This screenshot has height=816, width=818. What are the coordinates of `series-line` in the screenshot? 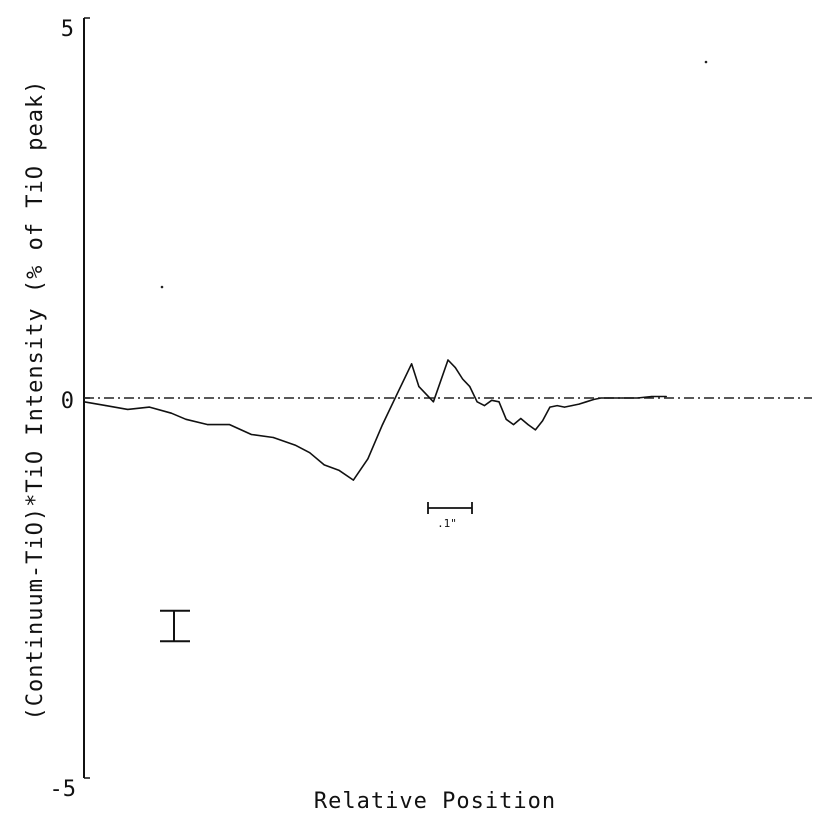 It's located at (375, 420).